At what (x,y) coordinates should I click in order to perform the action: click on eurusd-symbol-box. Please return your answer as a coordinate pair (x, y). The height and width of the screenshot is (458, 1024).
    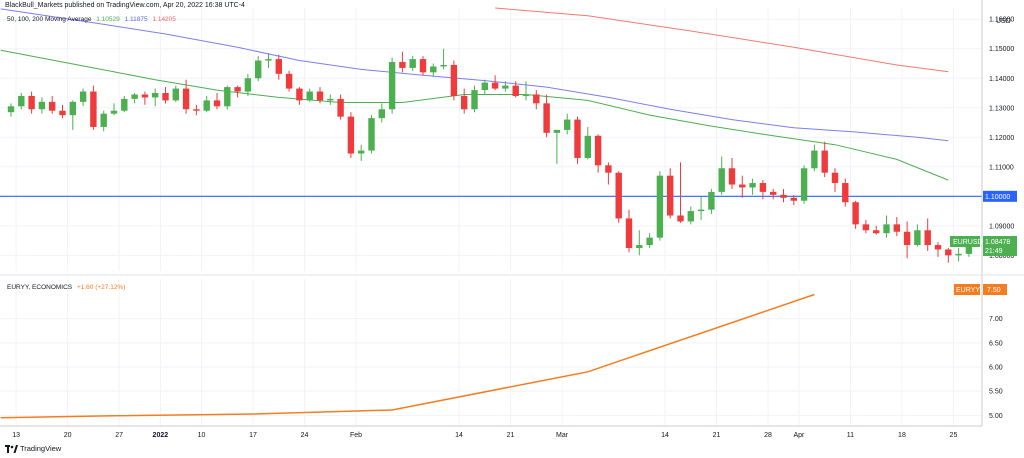
    Looking at the image, I should click on (965, 241).